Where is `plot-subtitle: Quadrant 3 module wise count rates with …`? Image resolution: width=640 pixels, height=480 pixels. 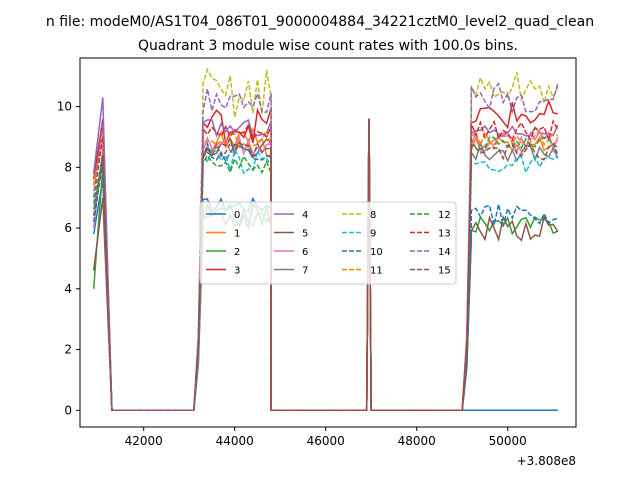
plot-subtitle: Quadrant 3 module wise count rates with … is located at coordinates (328, 46).